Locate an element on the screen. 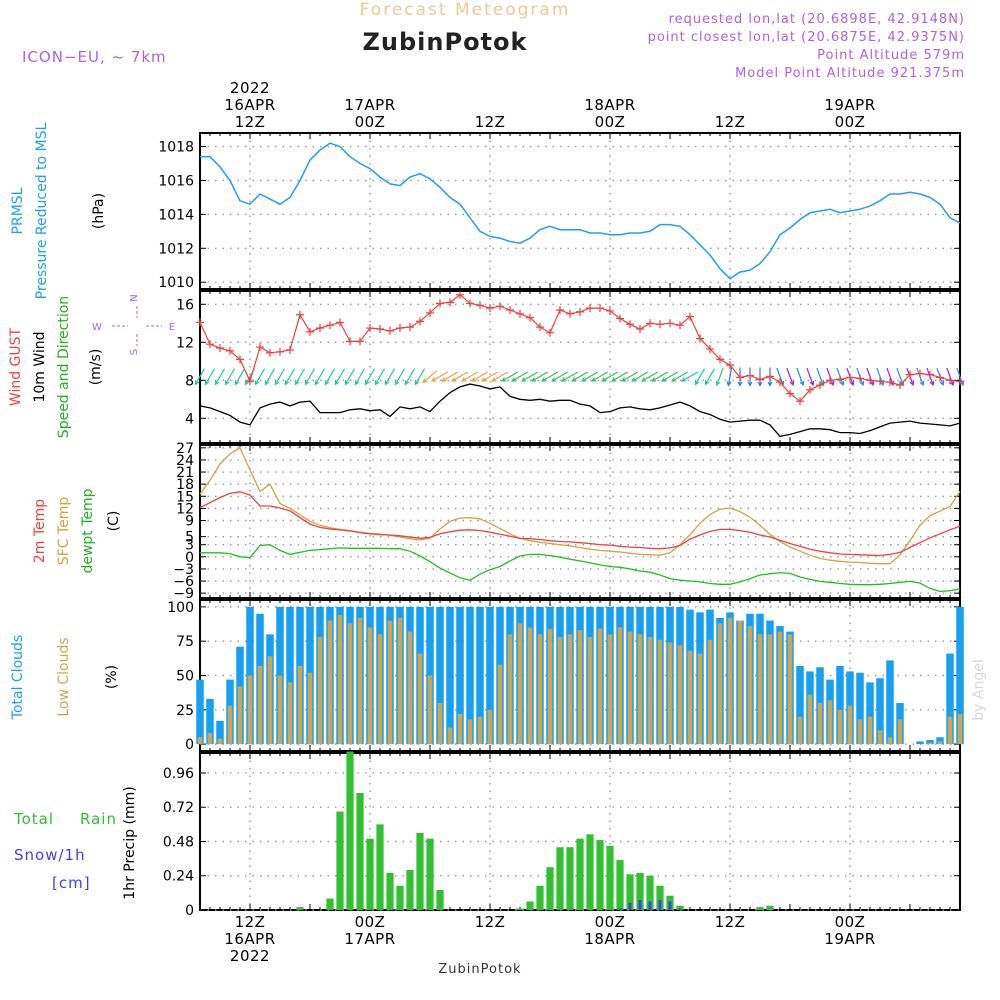 This screenshot has width=1000, height=1000. compass-west: W is located at coordinates (97, 327).